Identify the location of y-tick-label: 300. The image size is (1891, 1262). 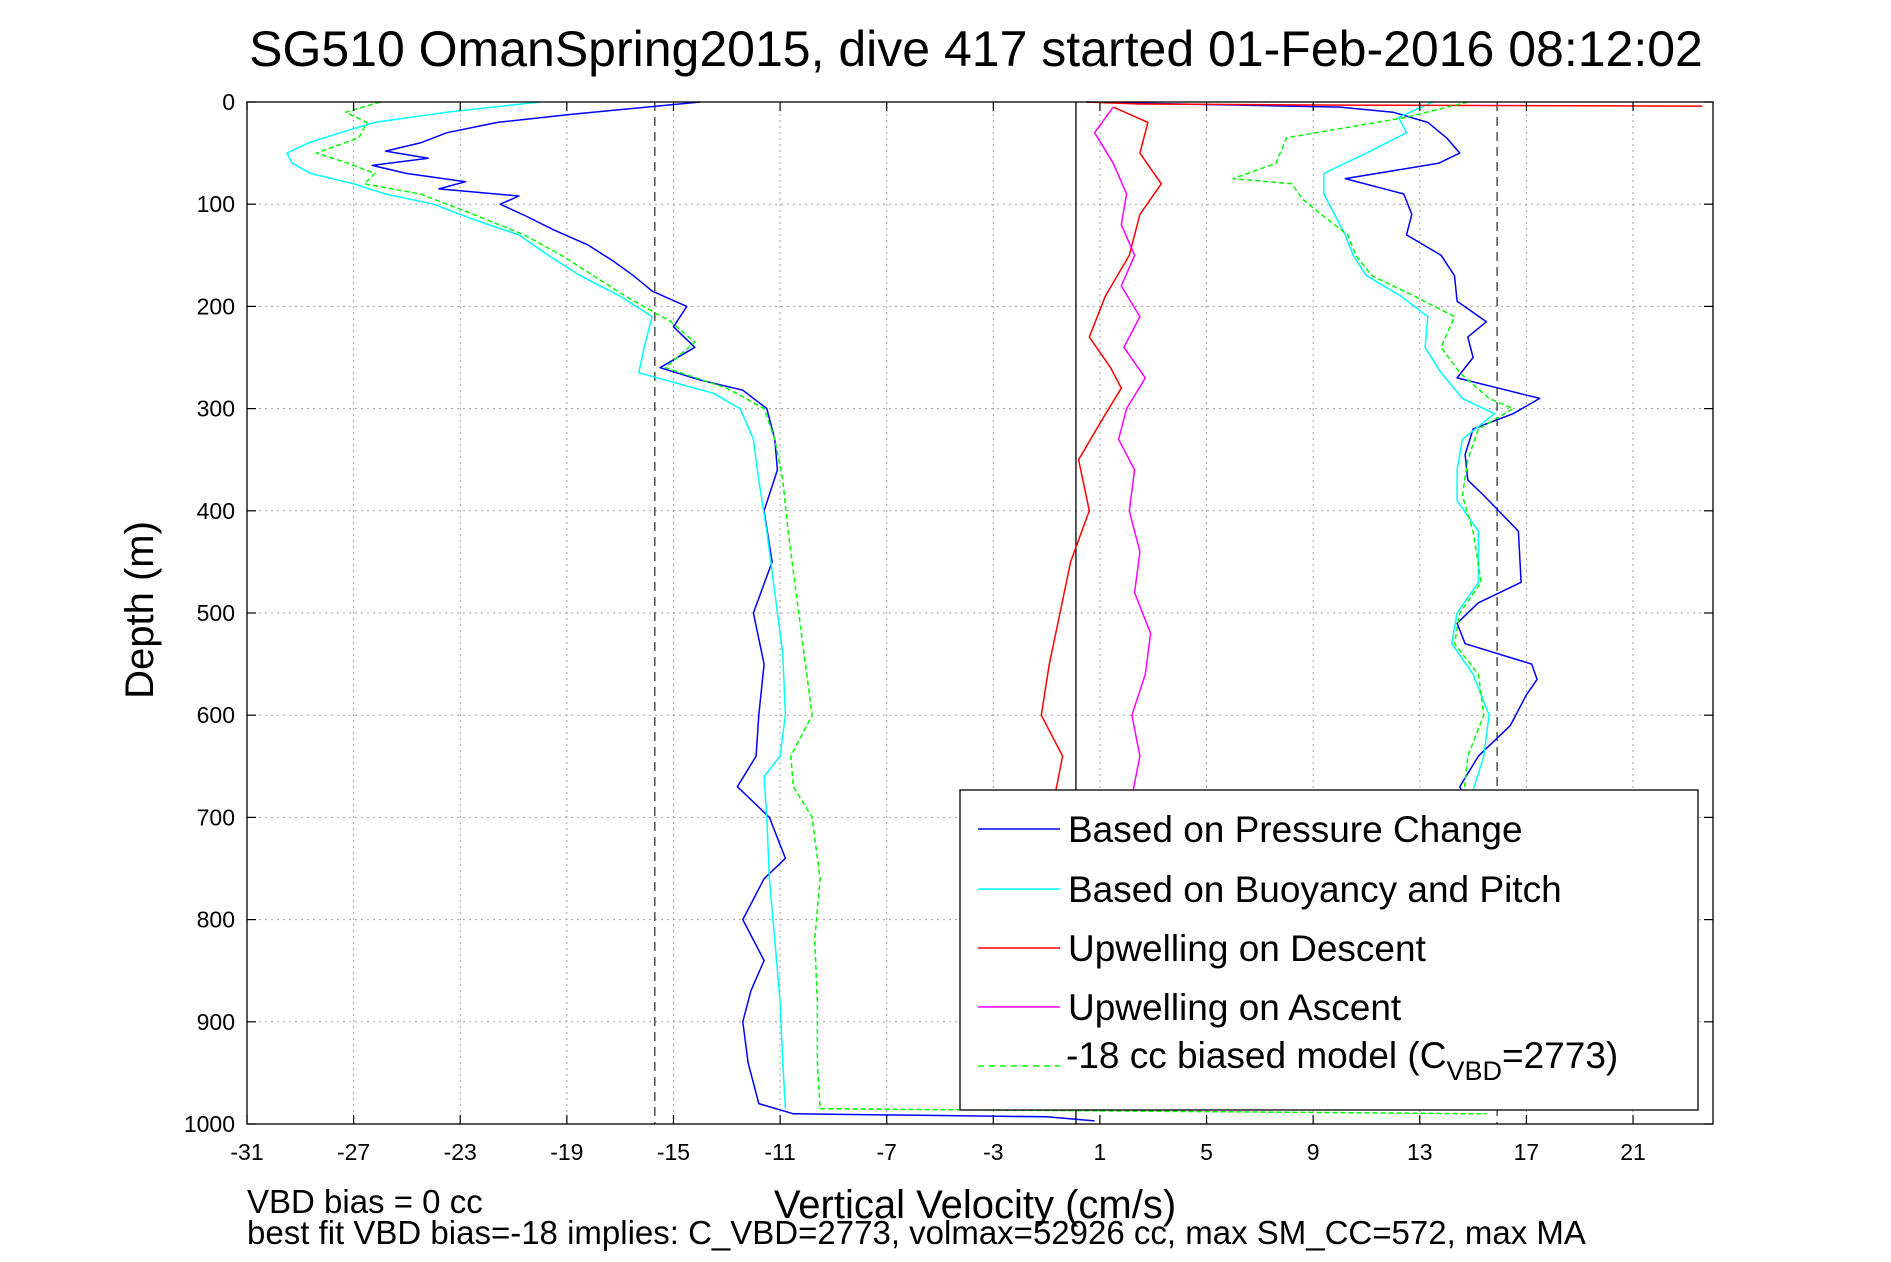
(216, 409).